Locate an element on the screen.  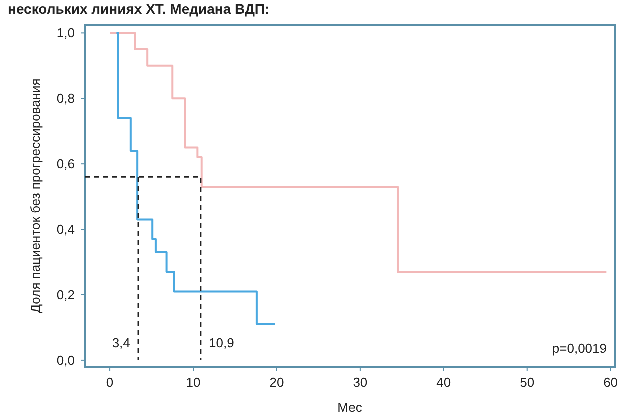
x-tick-label: 40 is located at coordinates (444, 382).